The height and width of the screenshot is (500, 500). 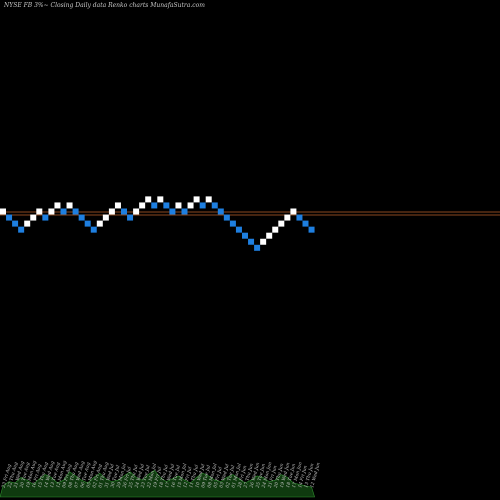 I want to click on volume-area-shape, so click(x=158, y=483).